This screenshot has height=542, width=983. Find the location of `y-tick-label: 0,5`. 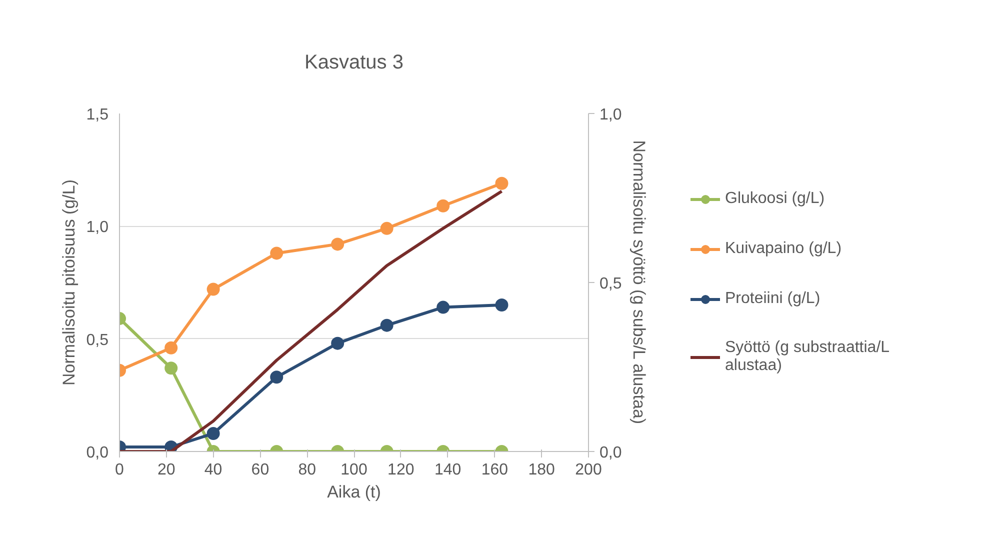

y-tick-label: 0,5 is located at coordinates (97, 340).